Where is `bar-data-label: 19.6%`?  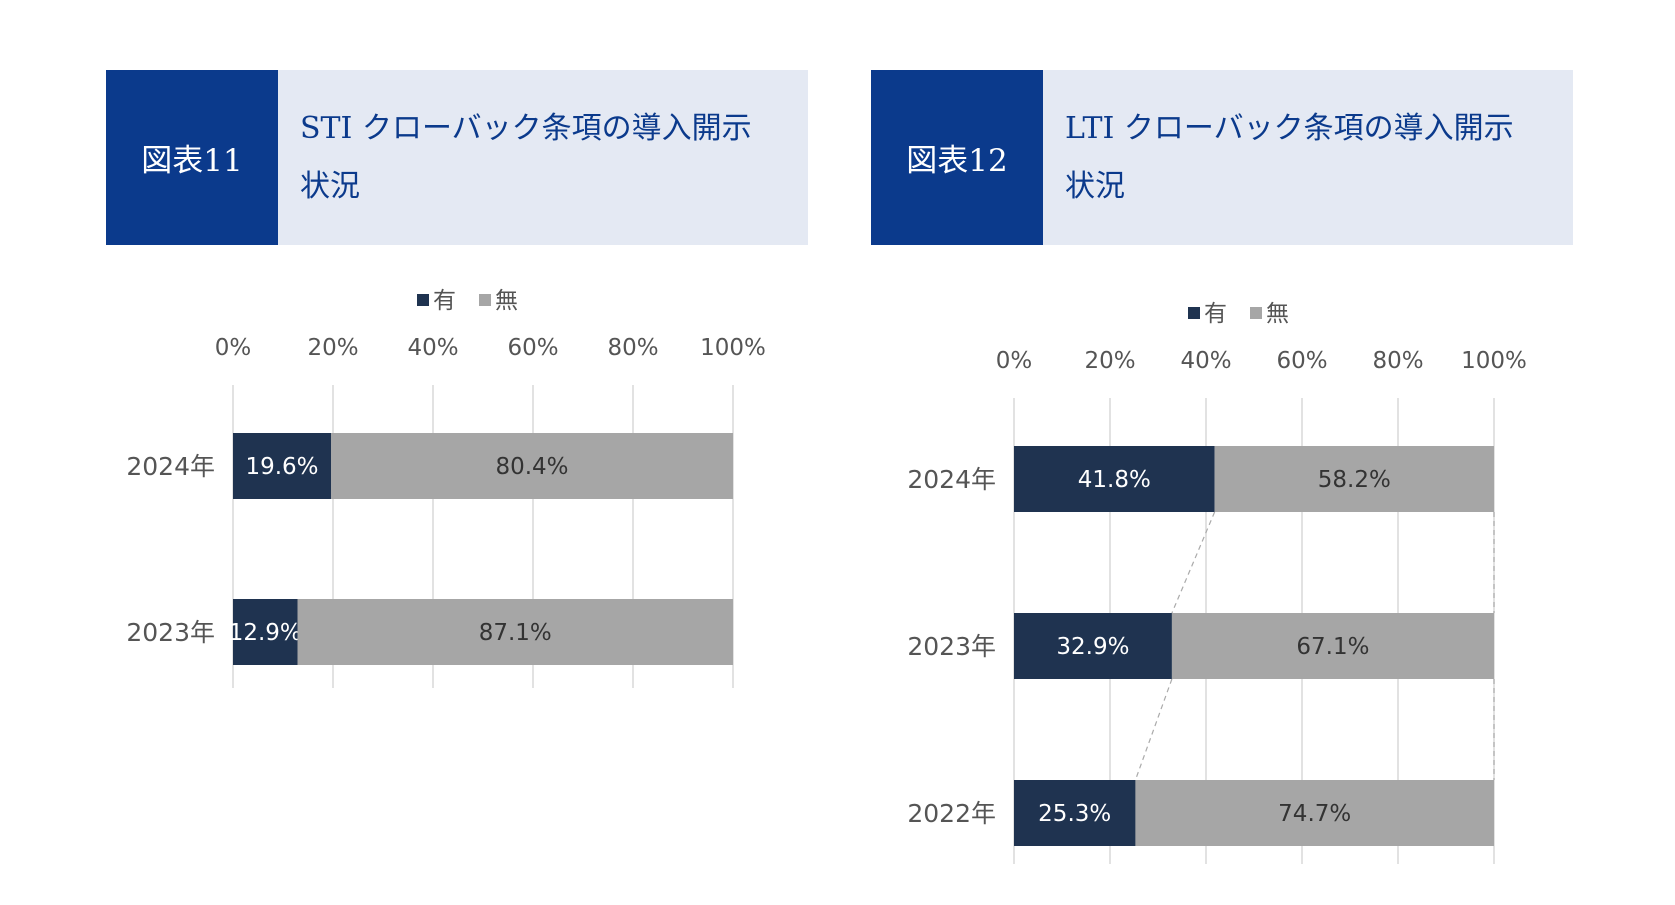
bar-data-label: 19.6% is located at coordinates (281, 467).